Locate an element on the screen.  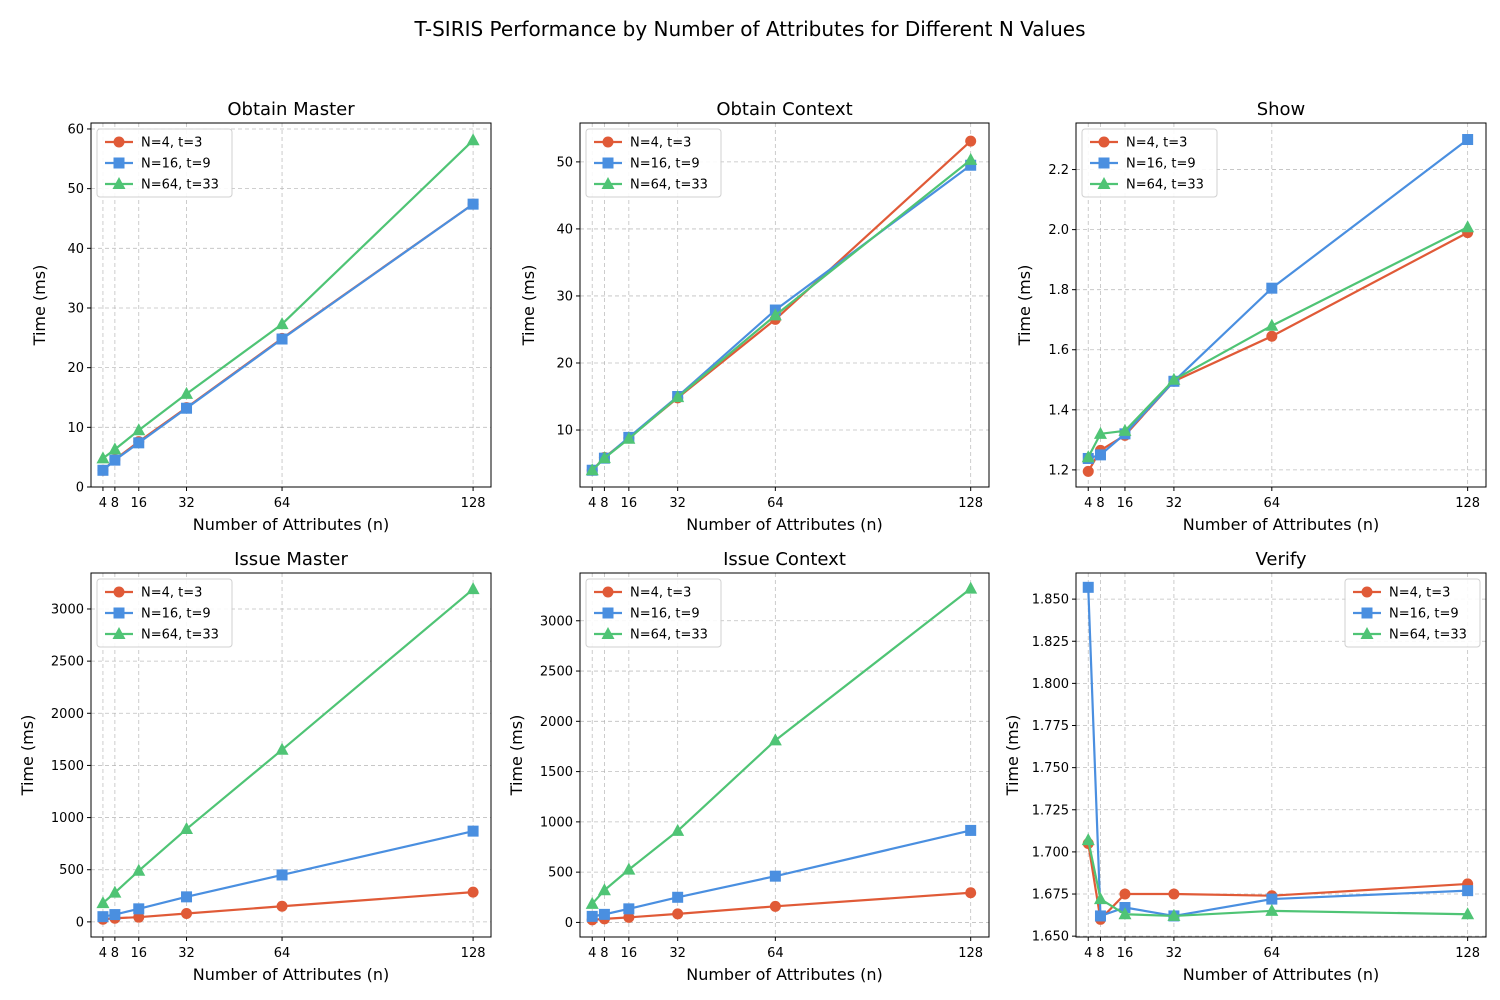
legend-label: N=4, t=3 is located at coordinates (171, 593).